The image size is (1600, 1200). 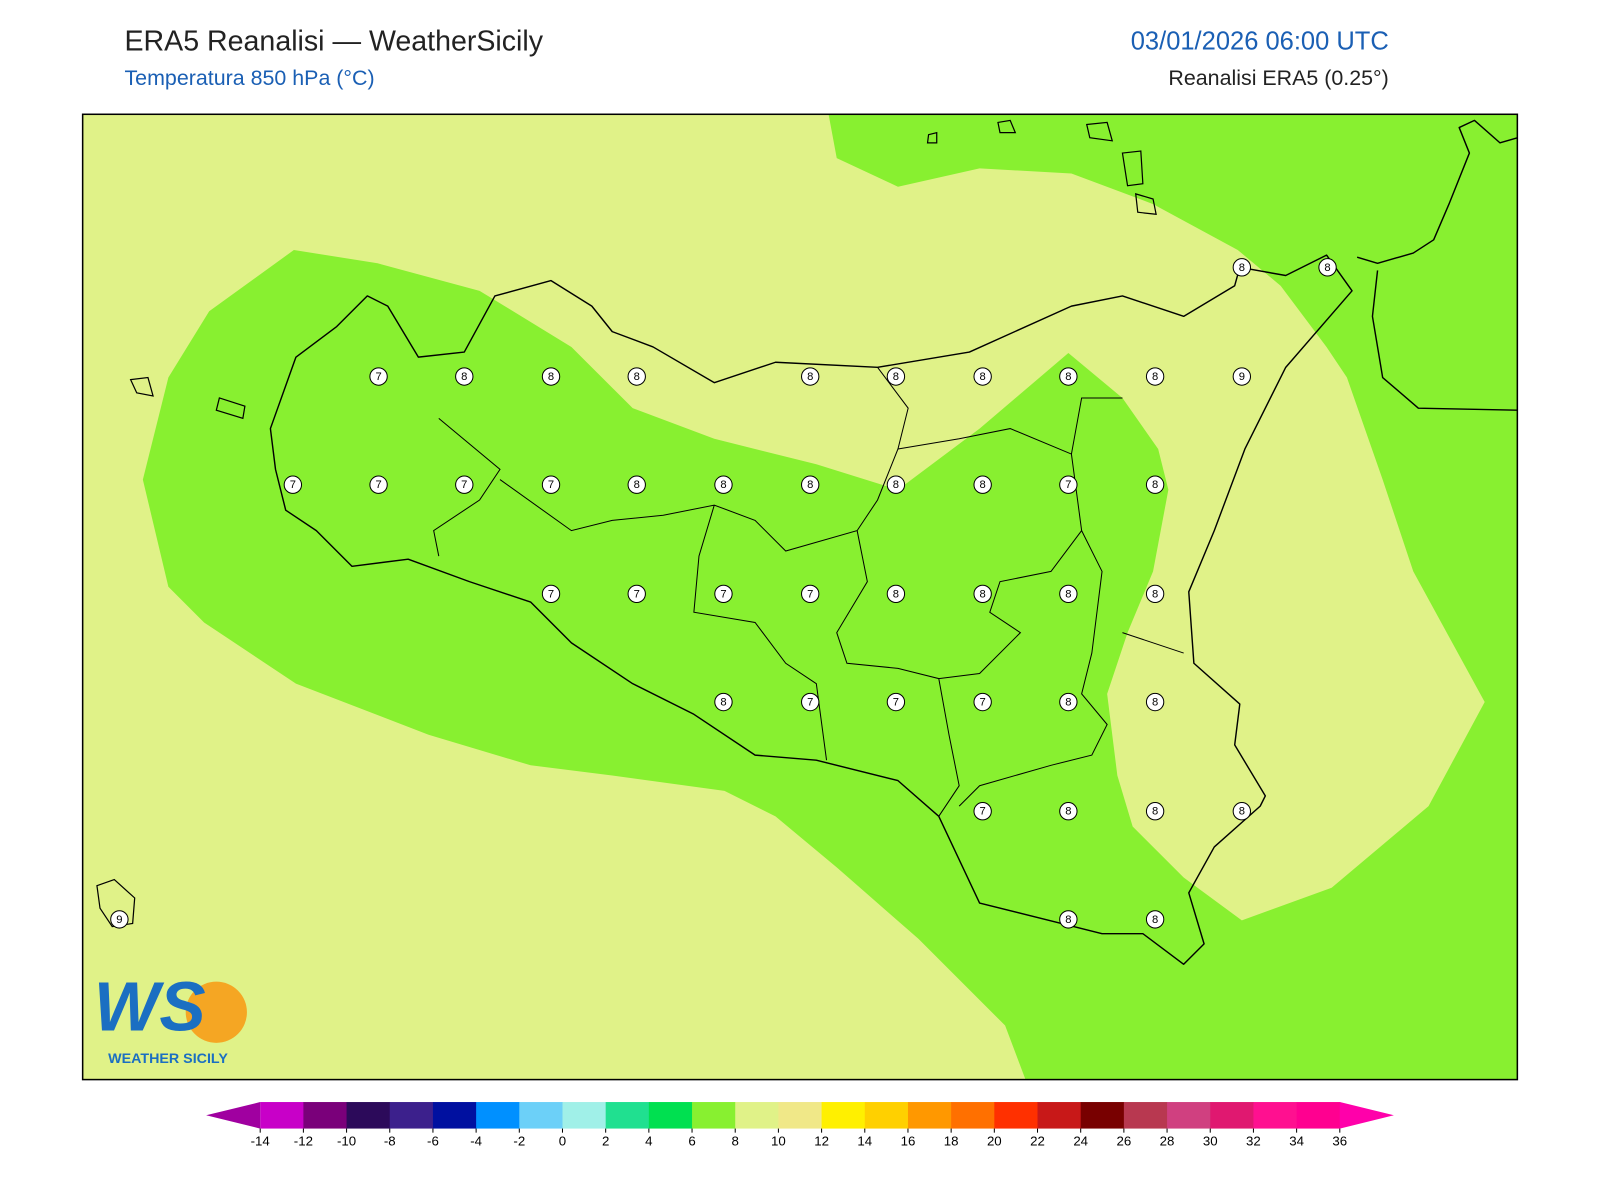 I want to click on logo-sun, so click(x=216, y=1012).